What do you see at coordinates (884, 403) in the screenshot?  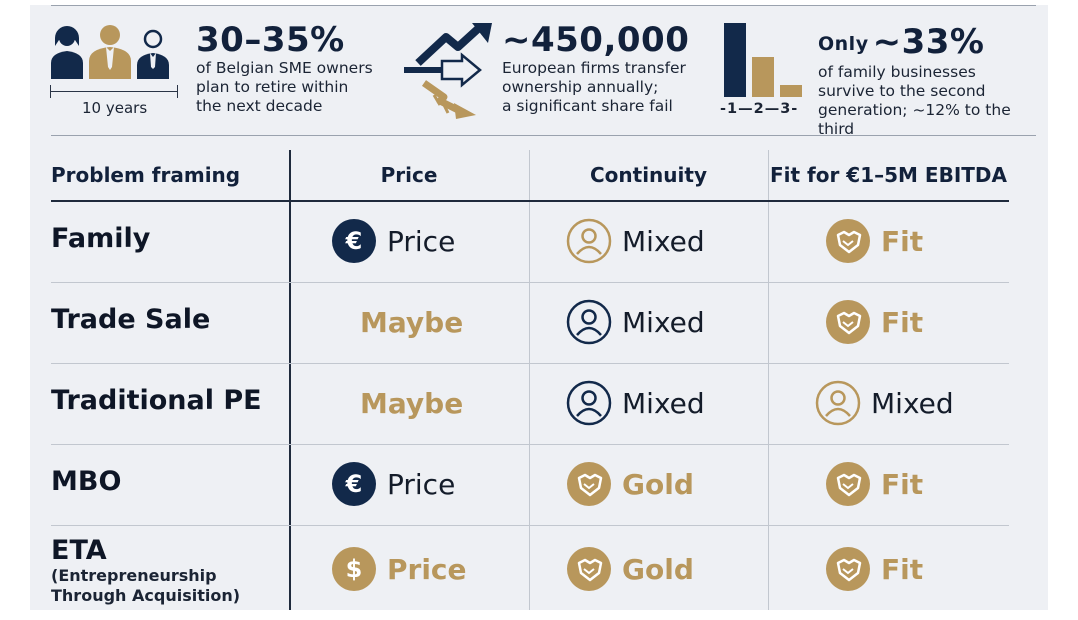 I see `cell-traditional-pe-fit: Mixed` at bounding box center [884, 403].